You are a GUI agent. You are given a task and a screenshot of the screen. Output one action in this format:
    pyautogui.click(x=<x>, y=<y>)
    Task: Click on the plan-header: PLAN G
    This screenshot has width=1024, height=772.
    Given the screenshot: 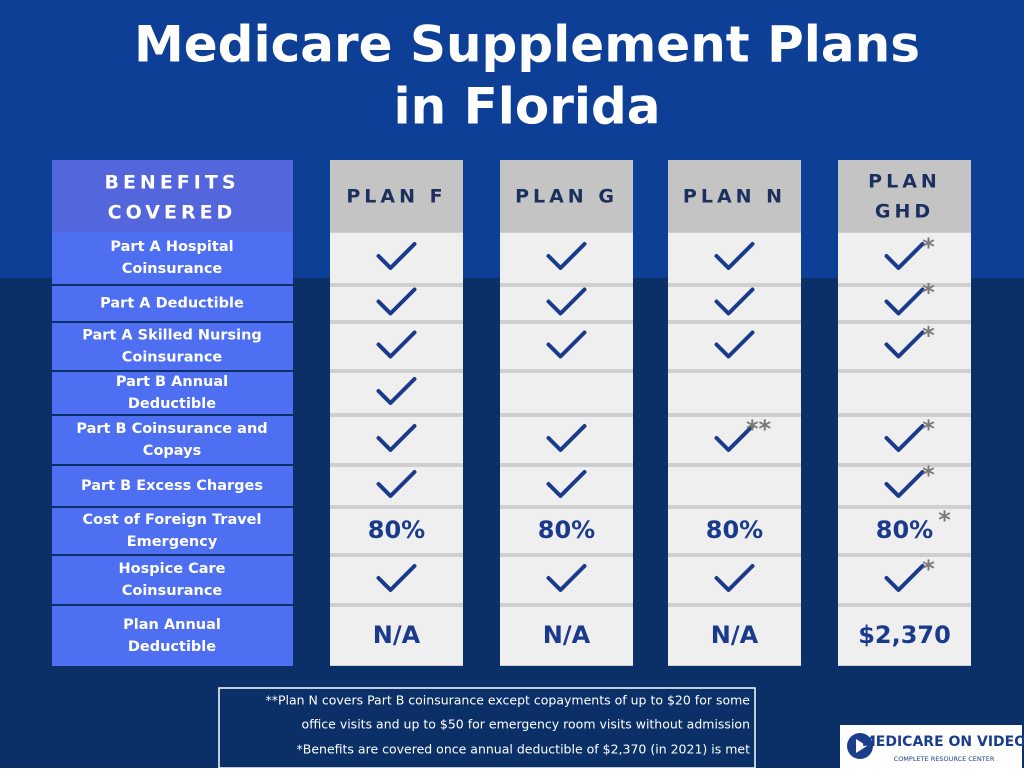 What is the action you would take?
    pyautogui.click(x=566, y=197)
    